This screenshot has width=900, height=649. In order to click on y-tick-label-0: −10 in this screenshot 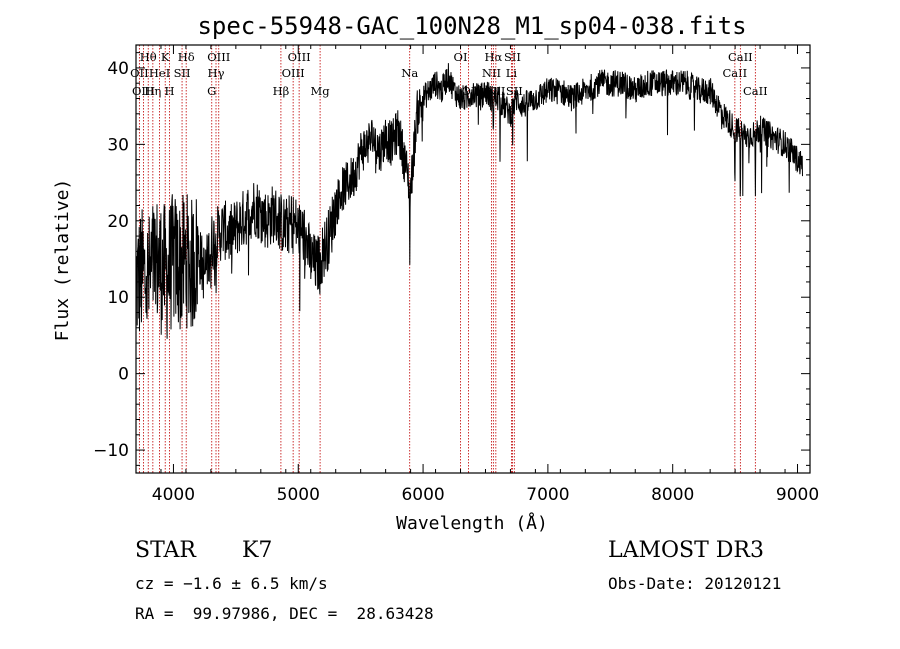, I will do `click(111, 451)`.